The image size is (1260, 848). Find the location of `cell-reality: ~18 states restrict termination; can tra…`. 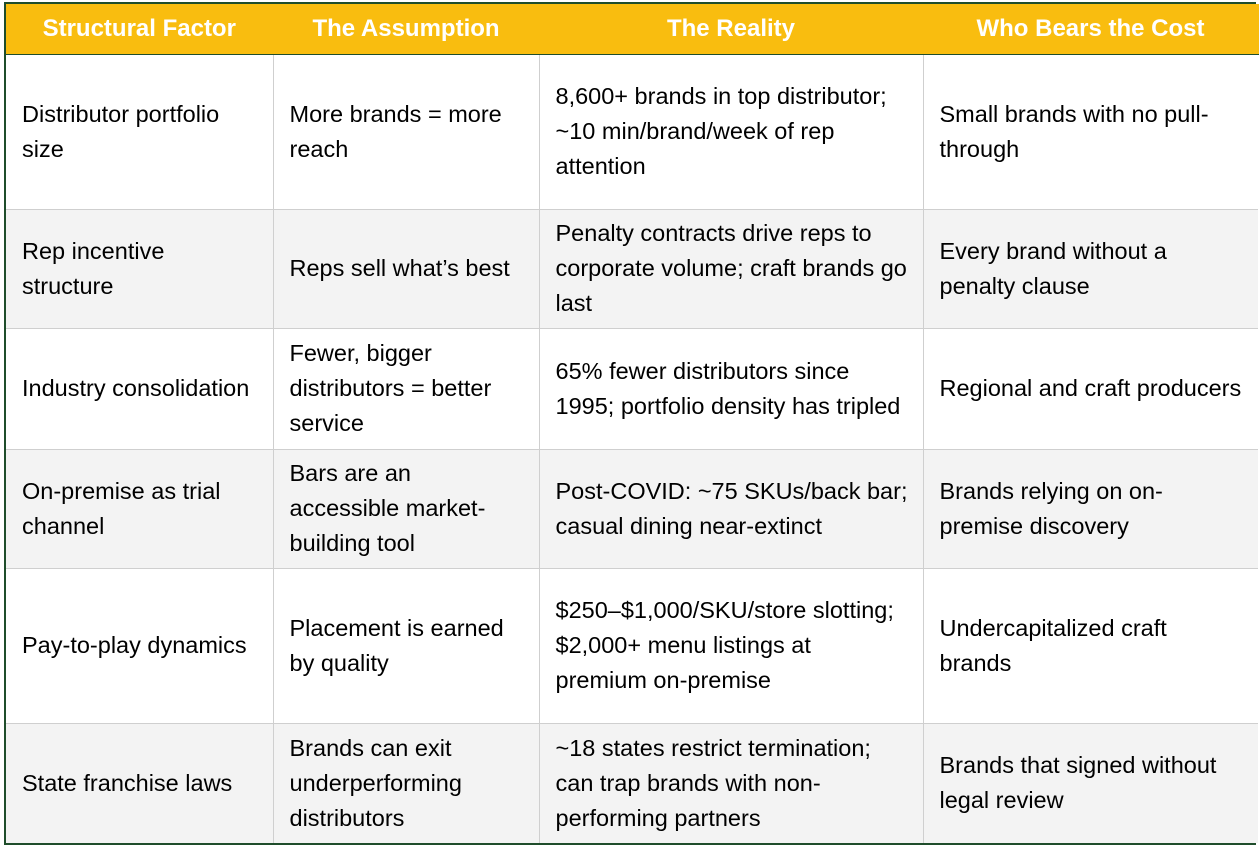

cell-reality: ~18 states restrict termination; can tra… is located at coordinates (731, 782).